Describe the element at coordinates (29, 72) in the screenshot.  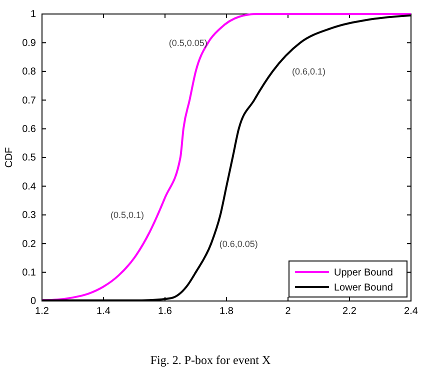
I see `y-tick-label: 0.8` at that location.